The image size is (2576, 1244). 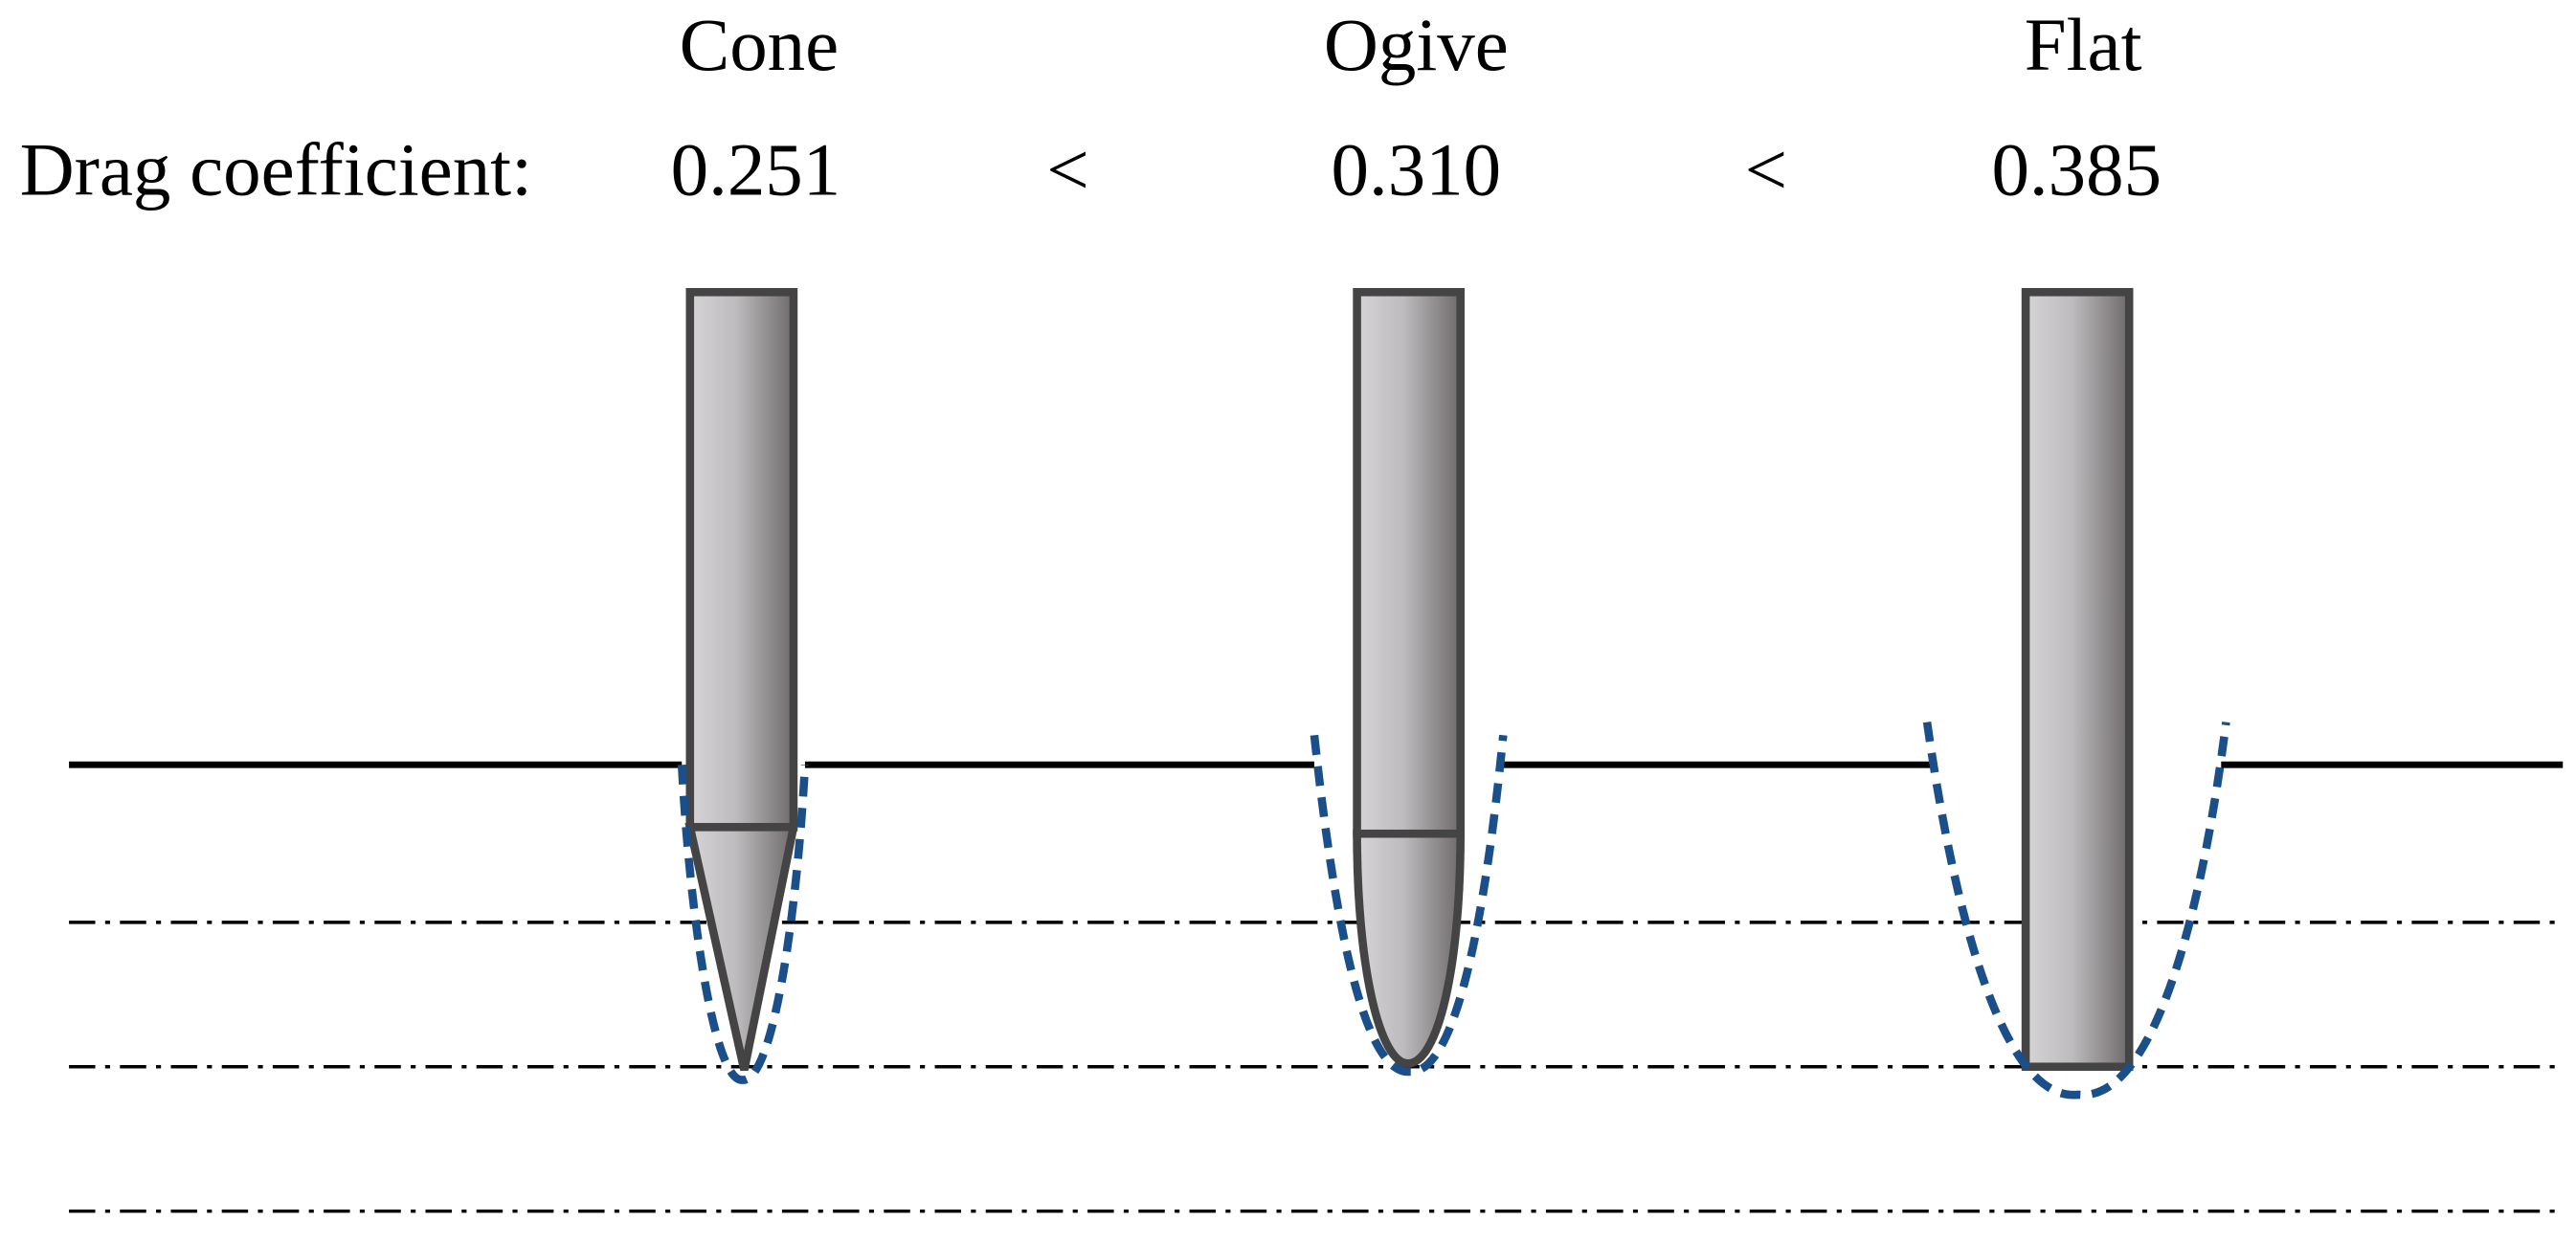 I want to click on shape-name: Cone, so click(x=760, y=45).